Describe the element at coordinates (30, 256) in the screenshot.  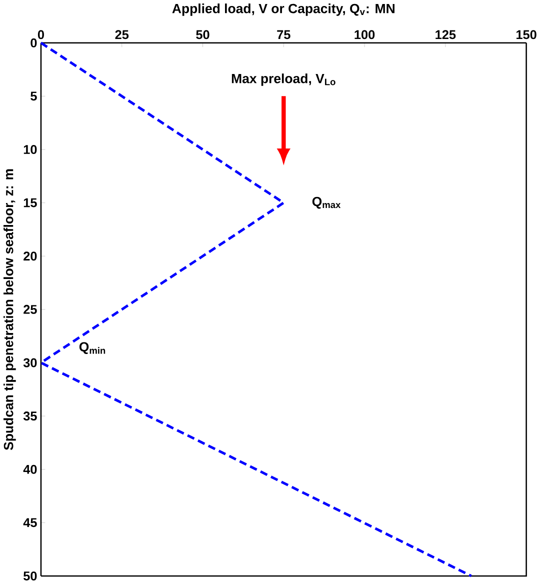
I see `y-tick-label: 20` at that location.